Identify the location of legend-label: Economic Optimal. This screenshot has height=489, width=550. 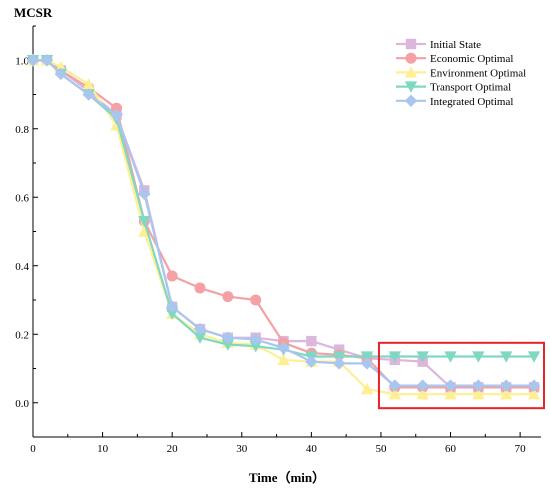
(471, 59).